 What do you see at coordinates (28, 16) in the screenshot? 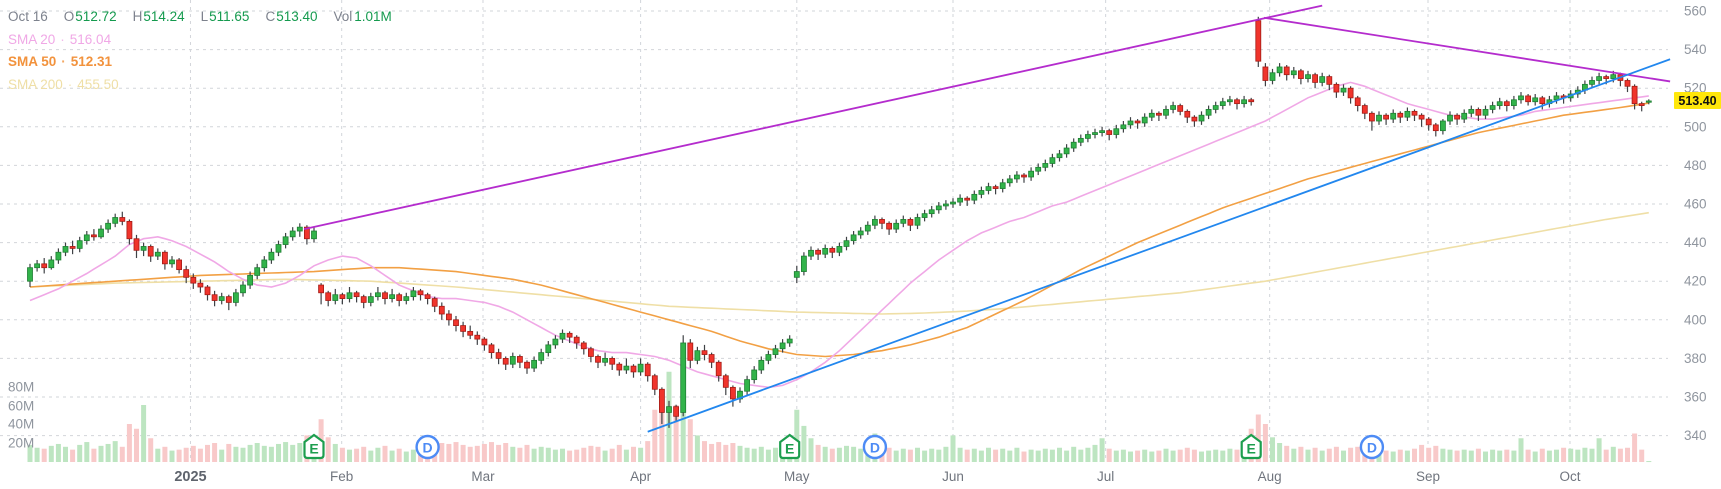
I see `legend-date: Oct 16` at bounding box center [28, 16].